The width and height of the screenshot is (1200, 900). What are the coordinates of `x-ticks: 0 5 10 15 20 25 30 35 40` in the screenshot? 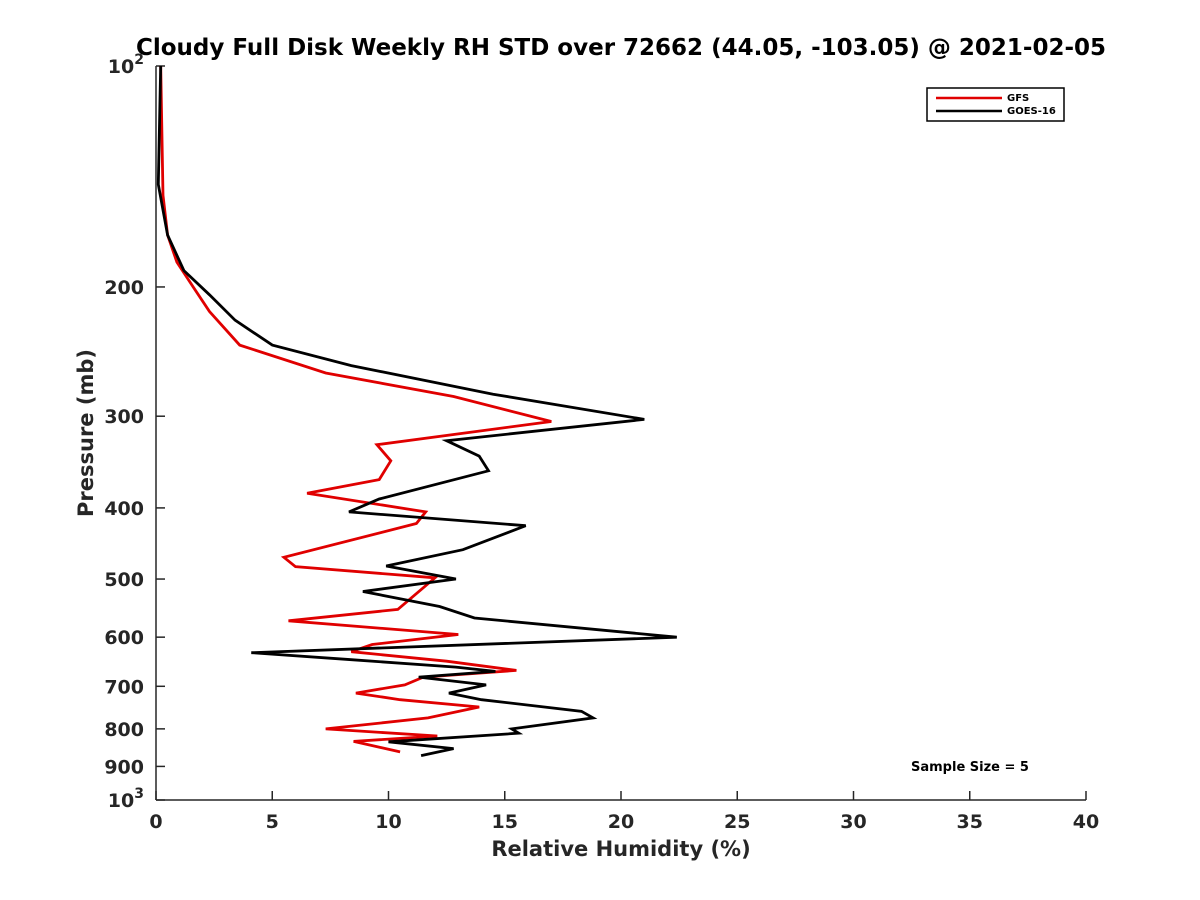 It's located at (624, 812).